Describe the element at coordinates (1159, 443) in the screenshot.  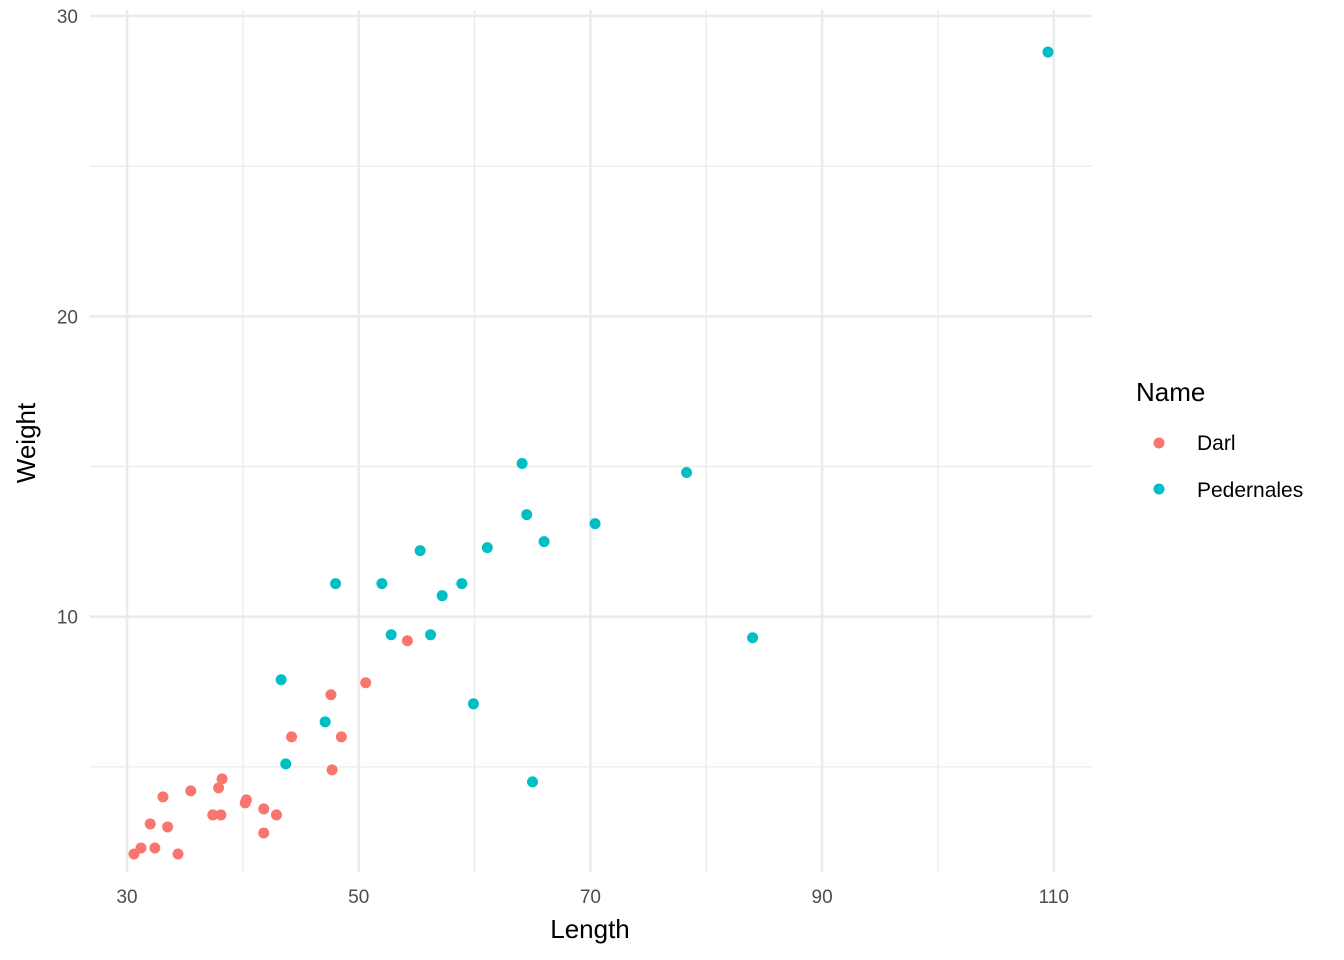
I see `legend-key-darl` at that location.